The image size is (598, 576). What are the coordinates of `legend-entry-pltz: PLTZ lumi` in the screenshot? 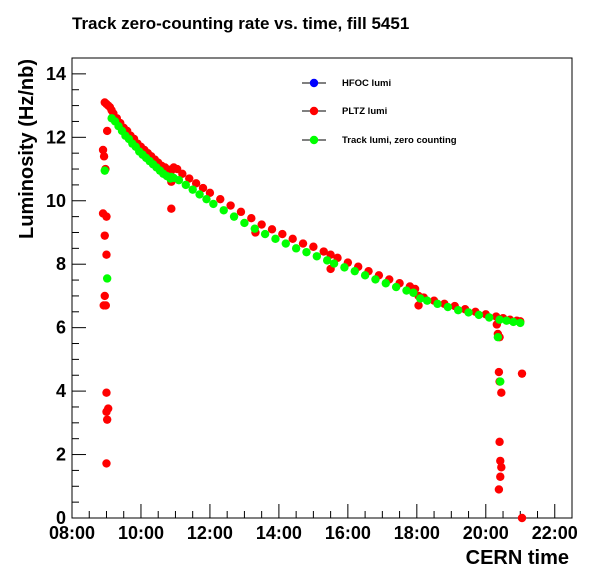 It's located at (344, 111).